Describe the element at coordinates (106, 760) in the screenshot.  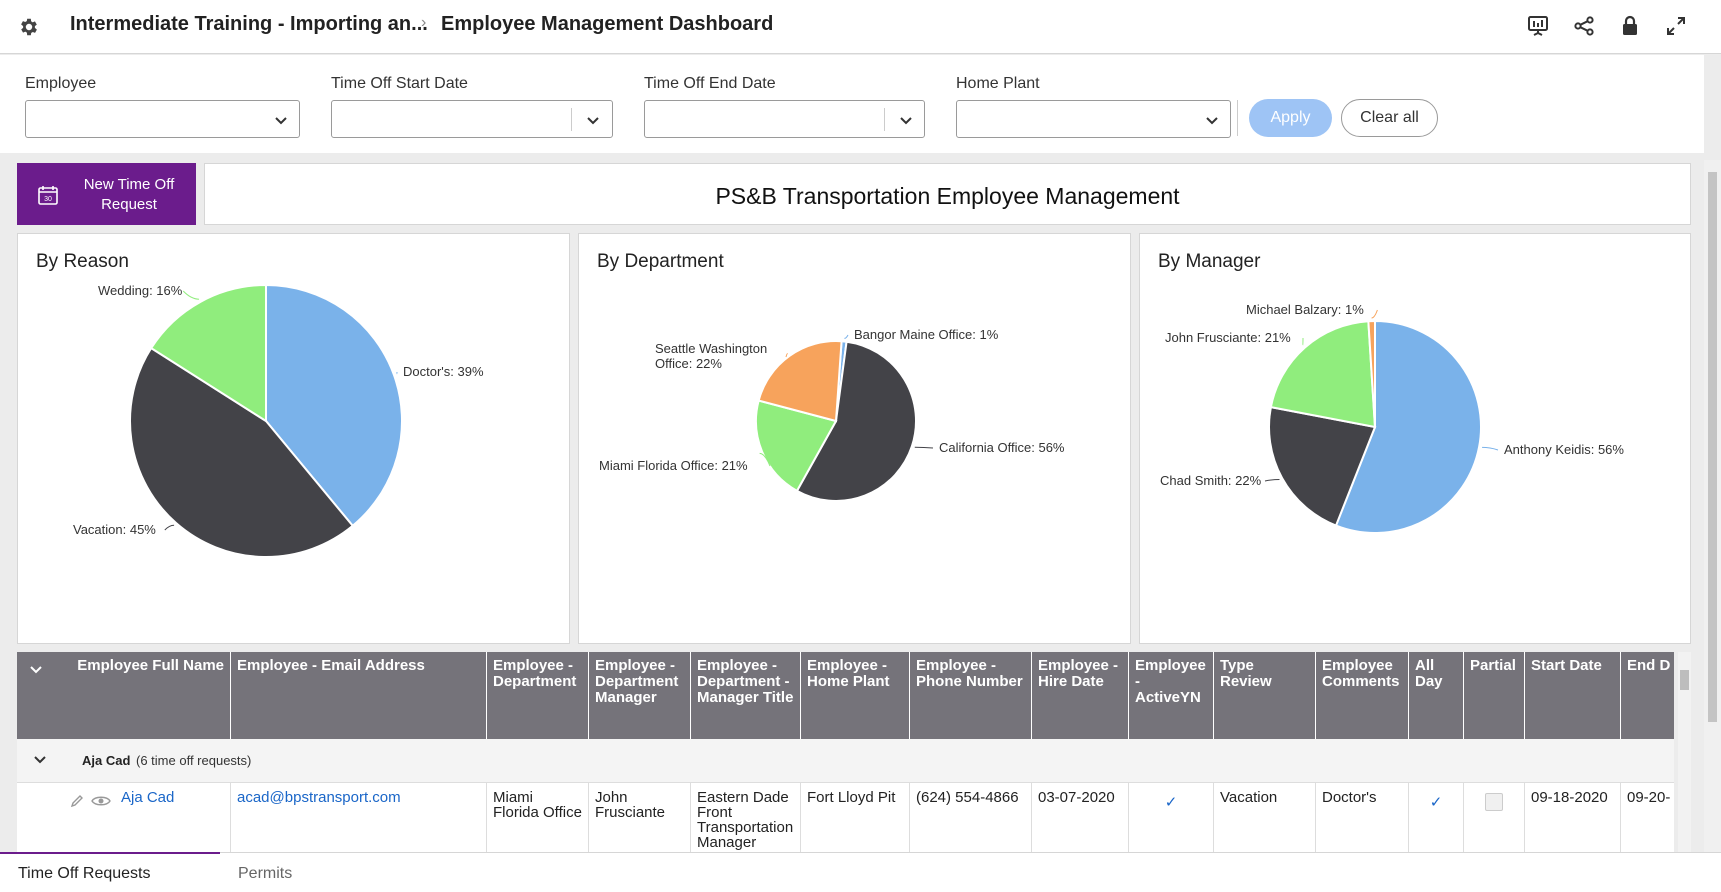
I see `group-name: Aja Cad` at that location.